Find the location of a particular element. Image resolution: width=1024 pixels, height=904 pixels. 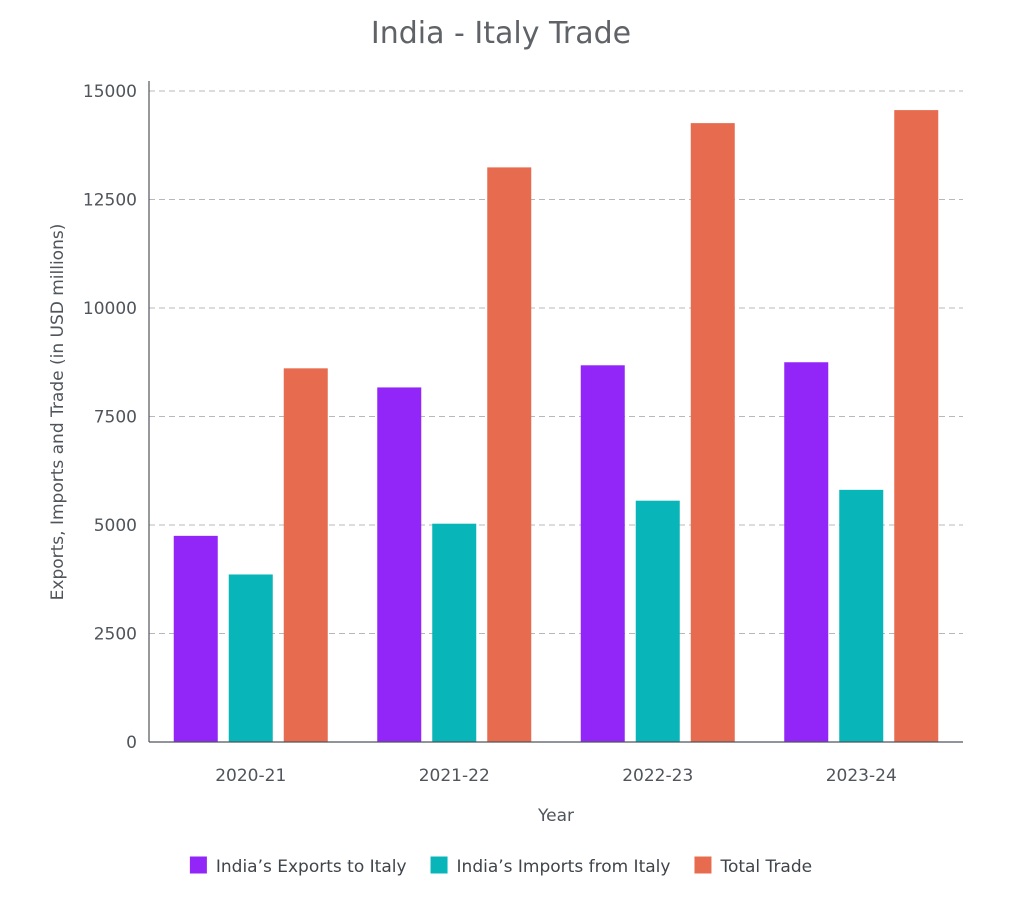

x-axis-ticks: 2020-21 2021-22 2022-23 2023-24 is located at coordinates (556, 776).